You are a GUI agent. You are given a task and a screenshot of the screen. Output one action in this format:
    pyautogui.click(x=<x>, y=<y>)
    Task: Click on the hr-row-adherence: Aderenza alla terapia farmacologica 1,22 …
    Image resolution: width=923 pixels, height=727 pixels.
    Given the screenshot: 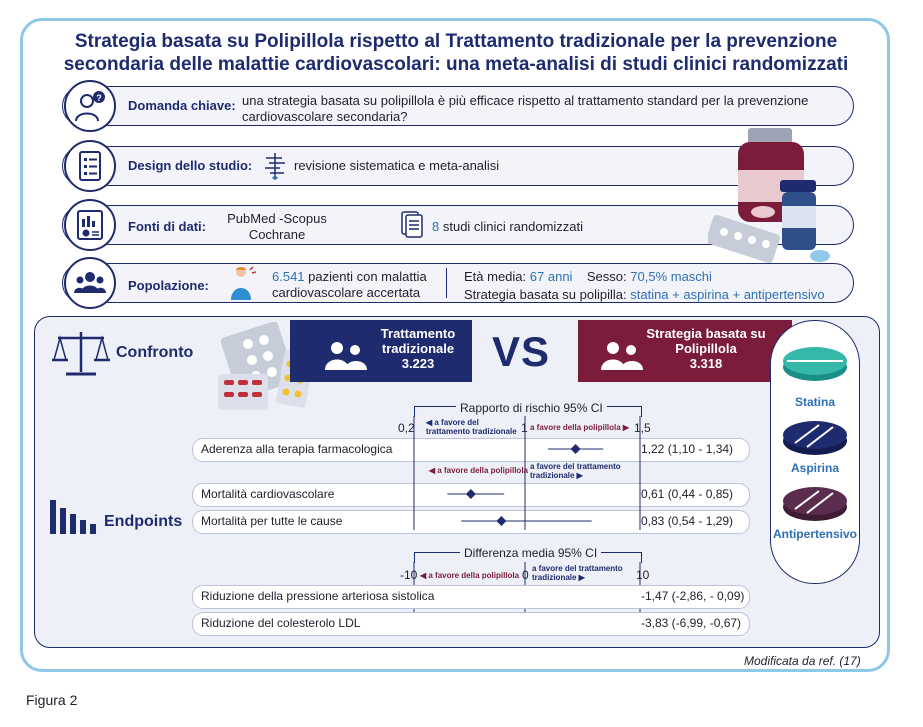 What is the action you would take?
    pyautogui.click(x=471, y=450)
    